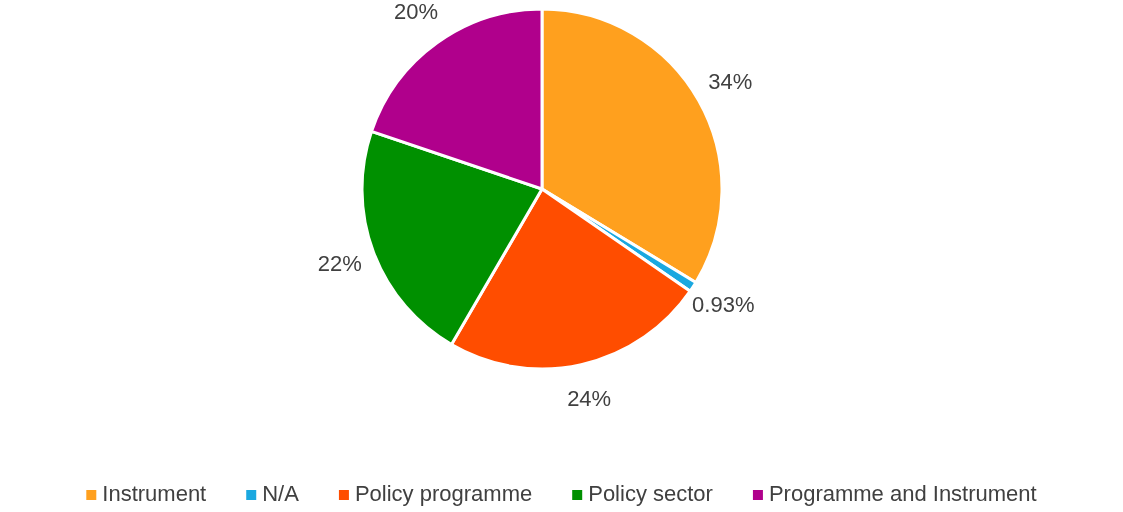  I want to click on data-label: 34%, so click(730, 81).